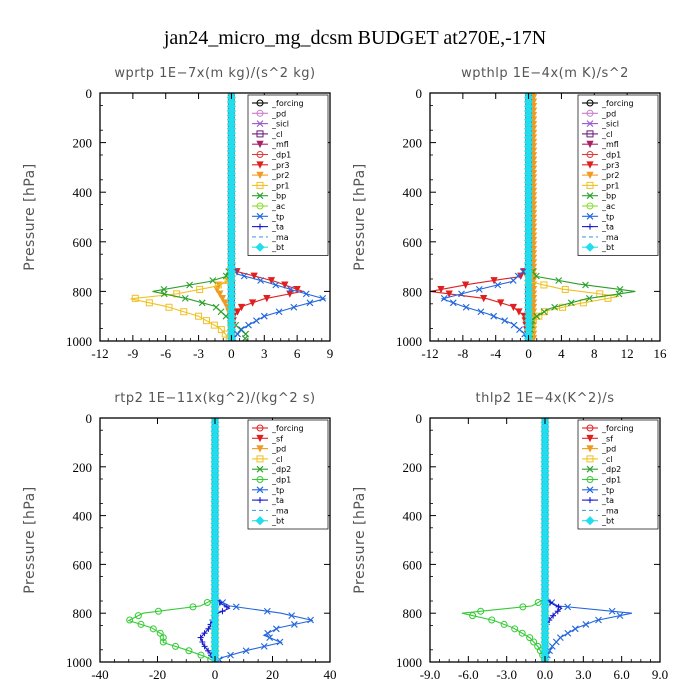 The width and height of the screenshot is (700, 700). Describe the element at coordinates (528, 353) in the screenshot. I see `x-tick-label: 0` at that location.